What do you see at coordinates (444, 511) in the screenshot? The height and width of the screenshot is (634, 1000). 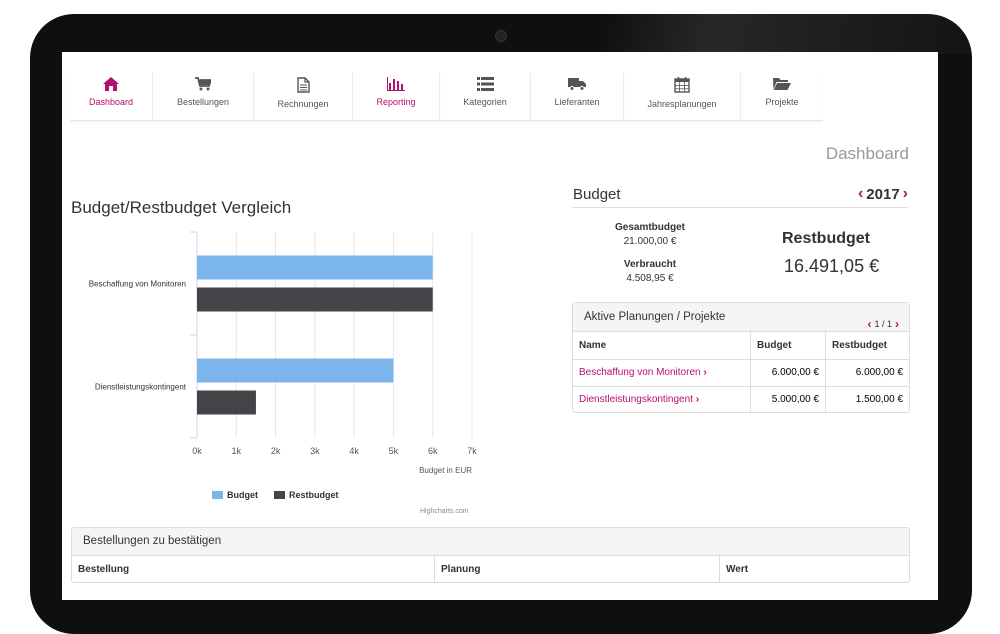 I see `chart-credits: Highcharts.com` at bounding box center [444, 511].